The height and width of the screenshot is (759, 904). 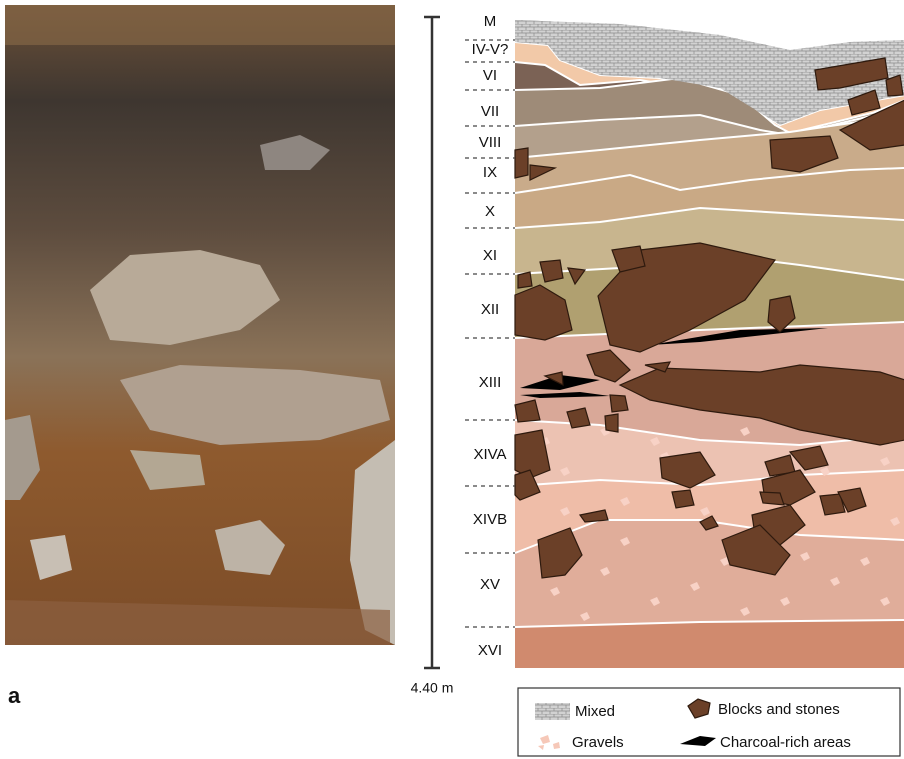 What do you see at coordinates (785, 742) in the screenshot?
I see `legend-label: Charcoal-rich areas` at bounding box center [785, 742].